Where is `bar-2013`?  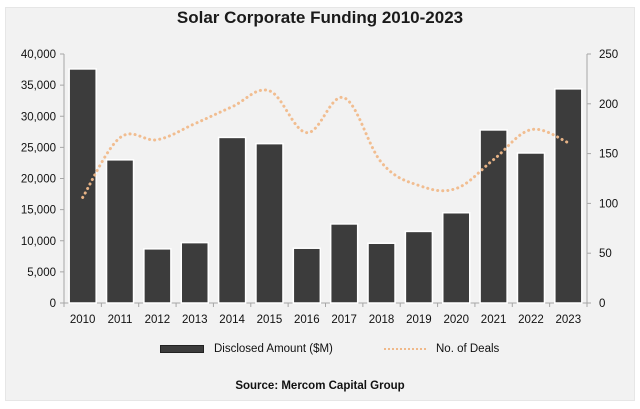 bar-2013 is located at coordinates (194, 272).